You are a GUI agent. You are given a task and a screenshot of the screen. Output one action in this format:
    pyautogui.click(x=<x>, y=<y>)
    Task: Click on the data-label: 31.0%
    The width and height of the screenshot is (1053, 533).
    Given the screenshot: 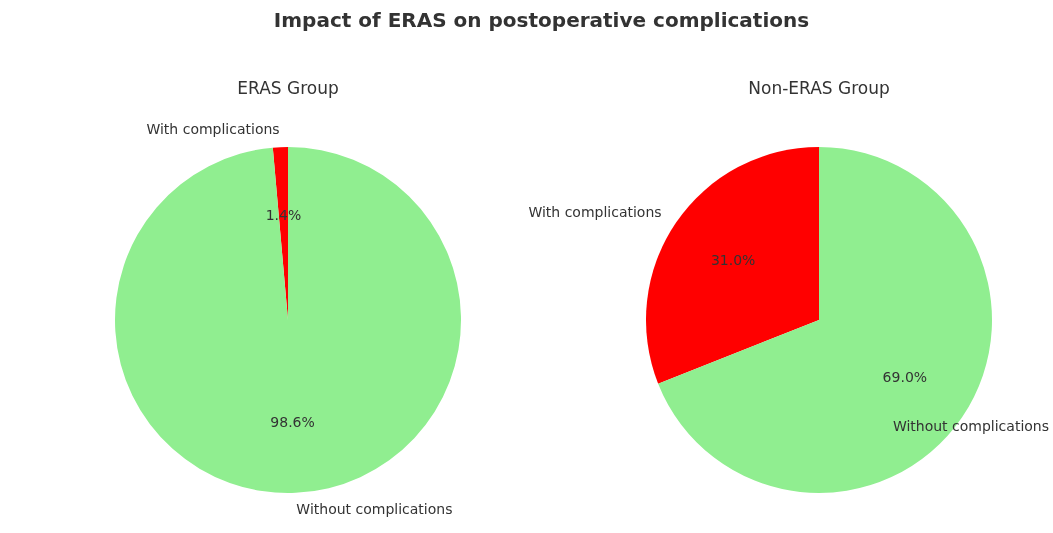 What is the action you would take?
    pyautogui.click(x=733, y=260)
    